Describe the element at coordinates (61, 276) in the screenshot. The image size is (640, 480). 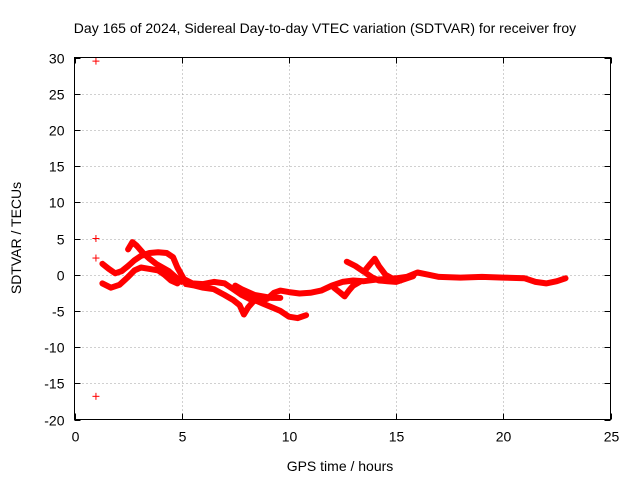
I see `y-tick-label: 0` at that location.